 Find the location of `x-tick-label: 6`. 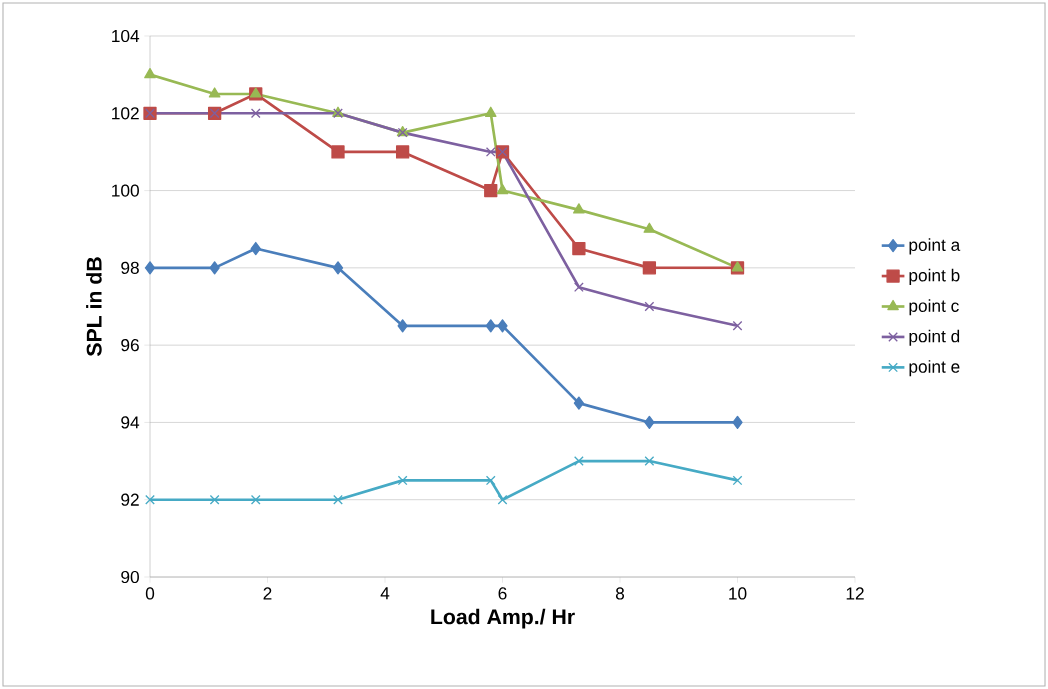

x-tick-label: 6 is located at coordinates (502, 593).